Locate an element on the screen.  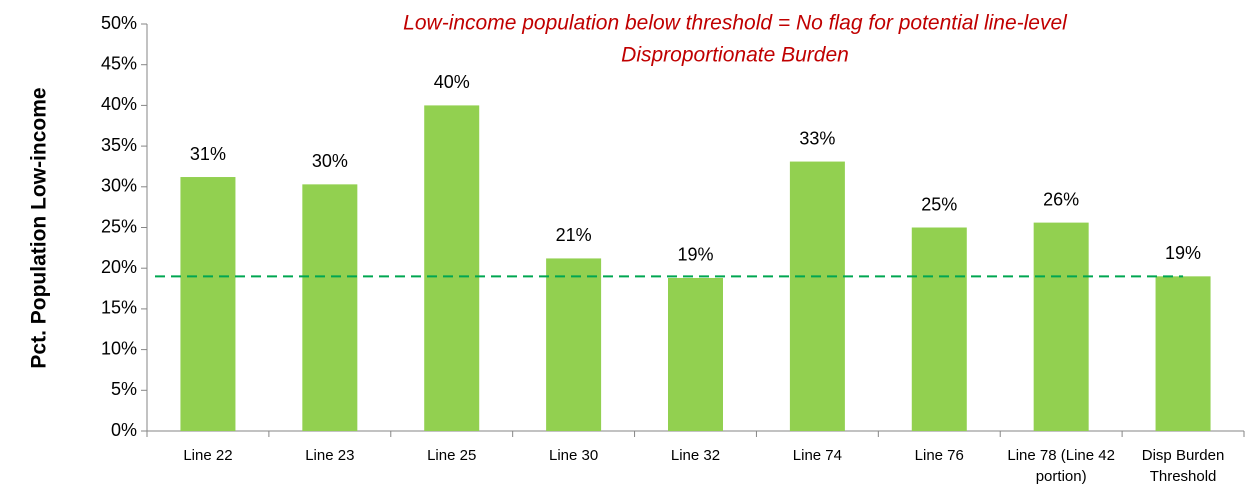
x-tick-label-box: Line 22 is located at coordinates (208, 455).